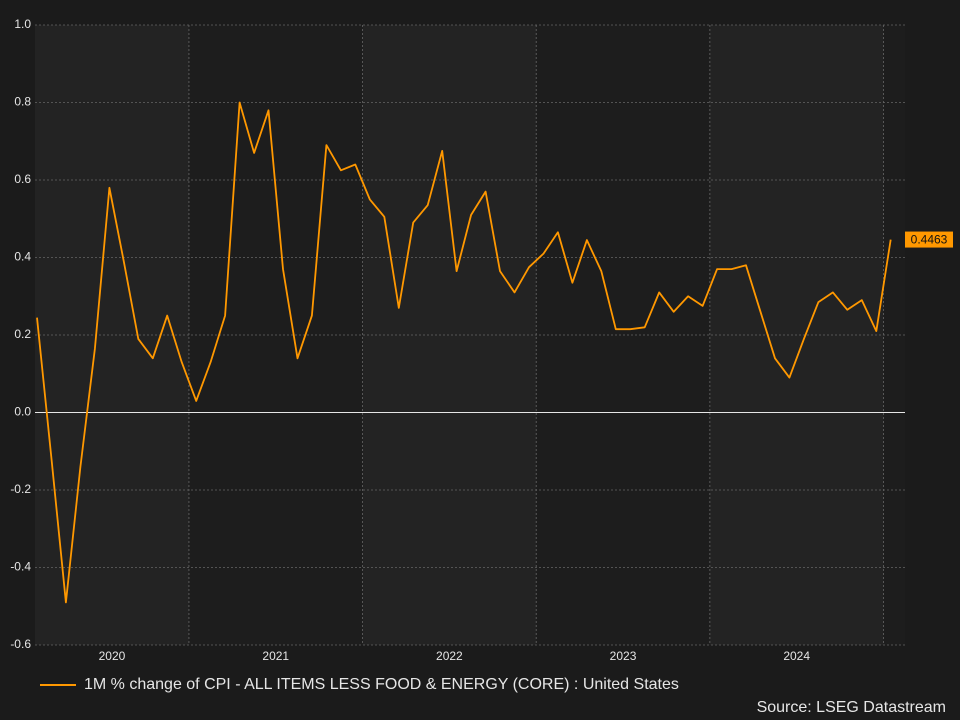 This screenshot has width=960, height=720. Describe the element at coordinates (796, 656) in the screenshot. I see `x-tick-label: 2024` at that location.